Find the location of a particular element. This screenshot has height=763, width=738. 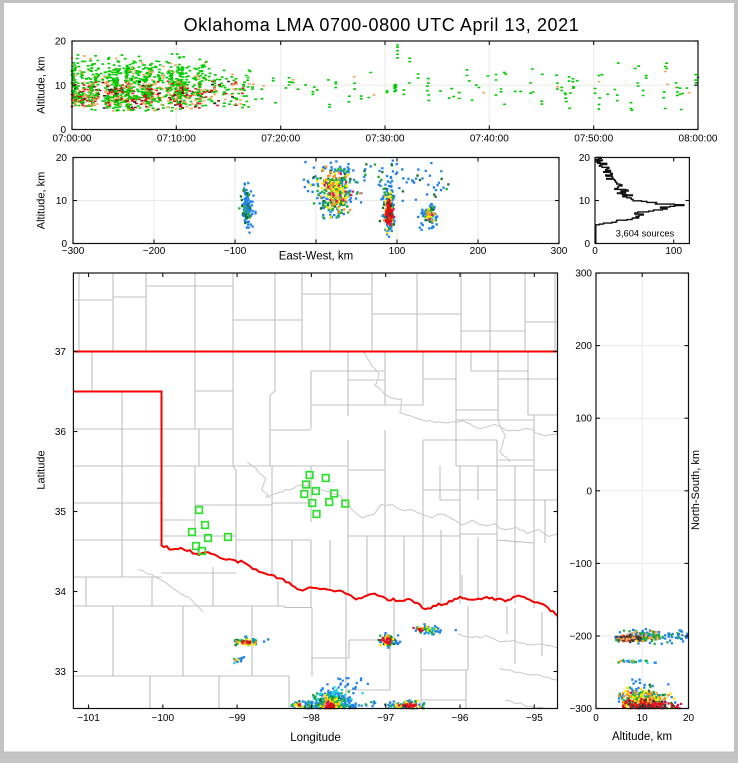

svg-text: 07:50:00 is located at coordinates (593, 139).